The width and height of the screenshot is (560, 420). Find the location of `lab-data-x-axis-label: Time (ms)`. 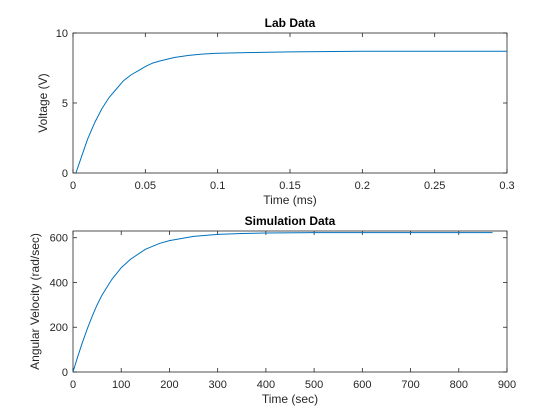

lab-data-x-axis-label: Time (ms) is located at coordinates (290, 200).